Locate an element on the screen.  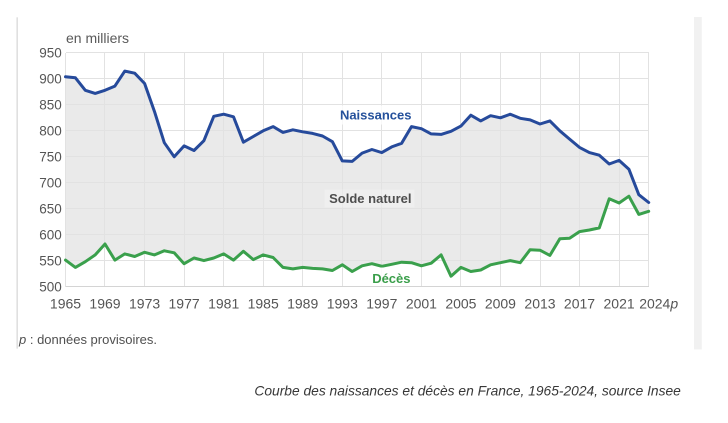
svg-text: 750 is located at coordinates (50, 157).